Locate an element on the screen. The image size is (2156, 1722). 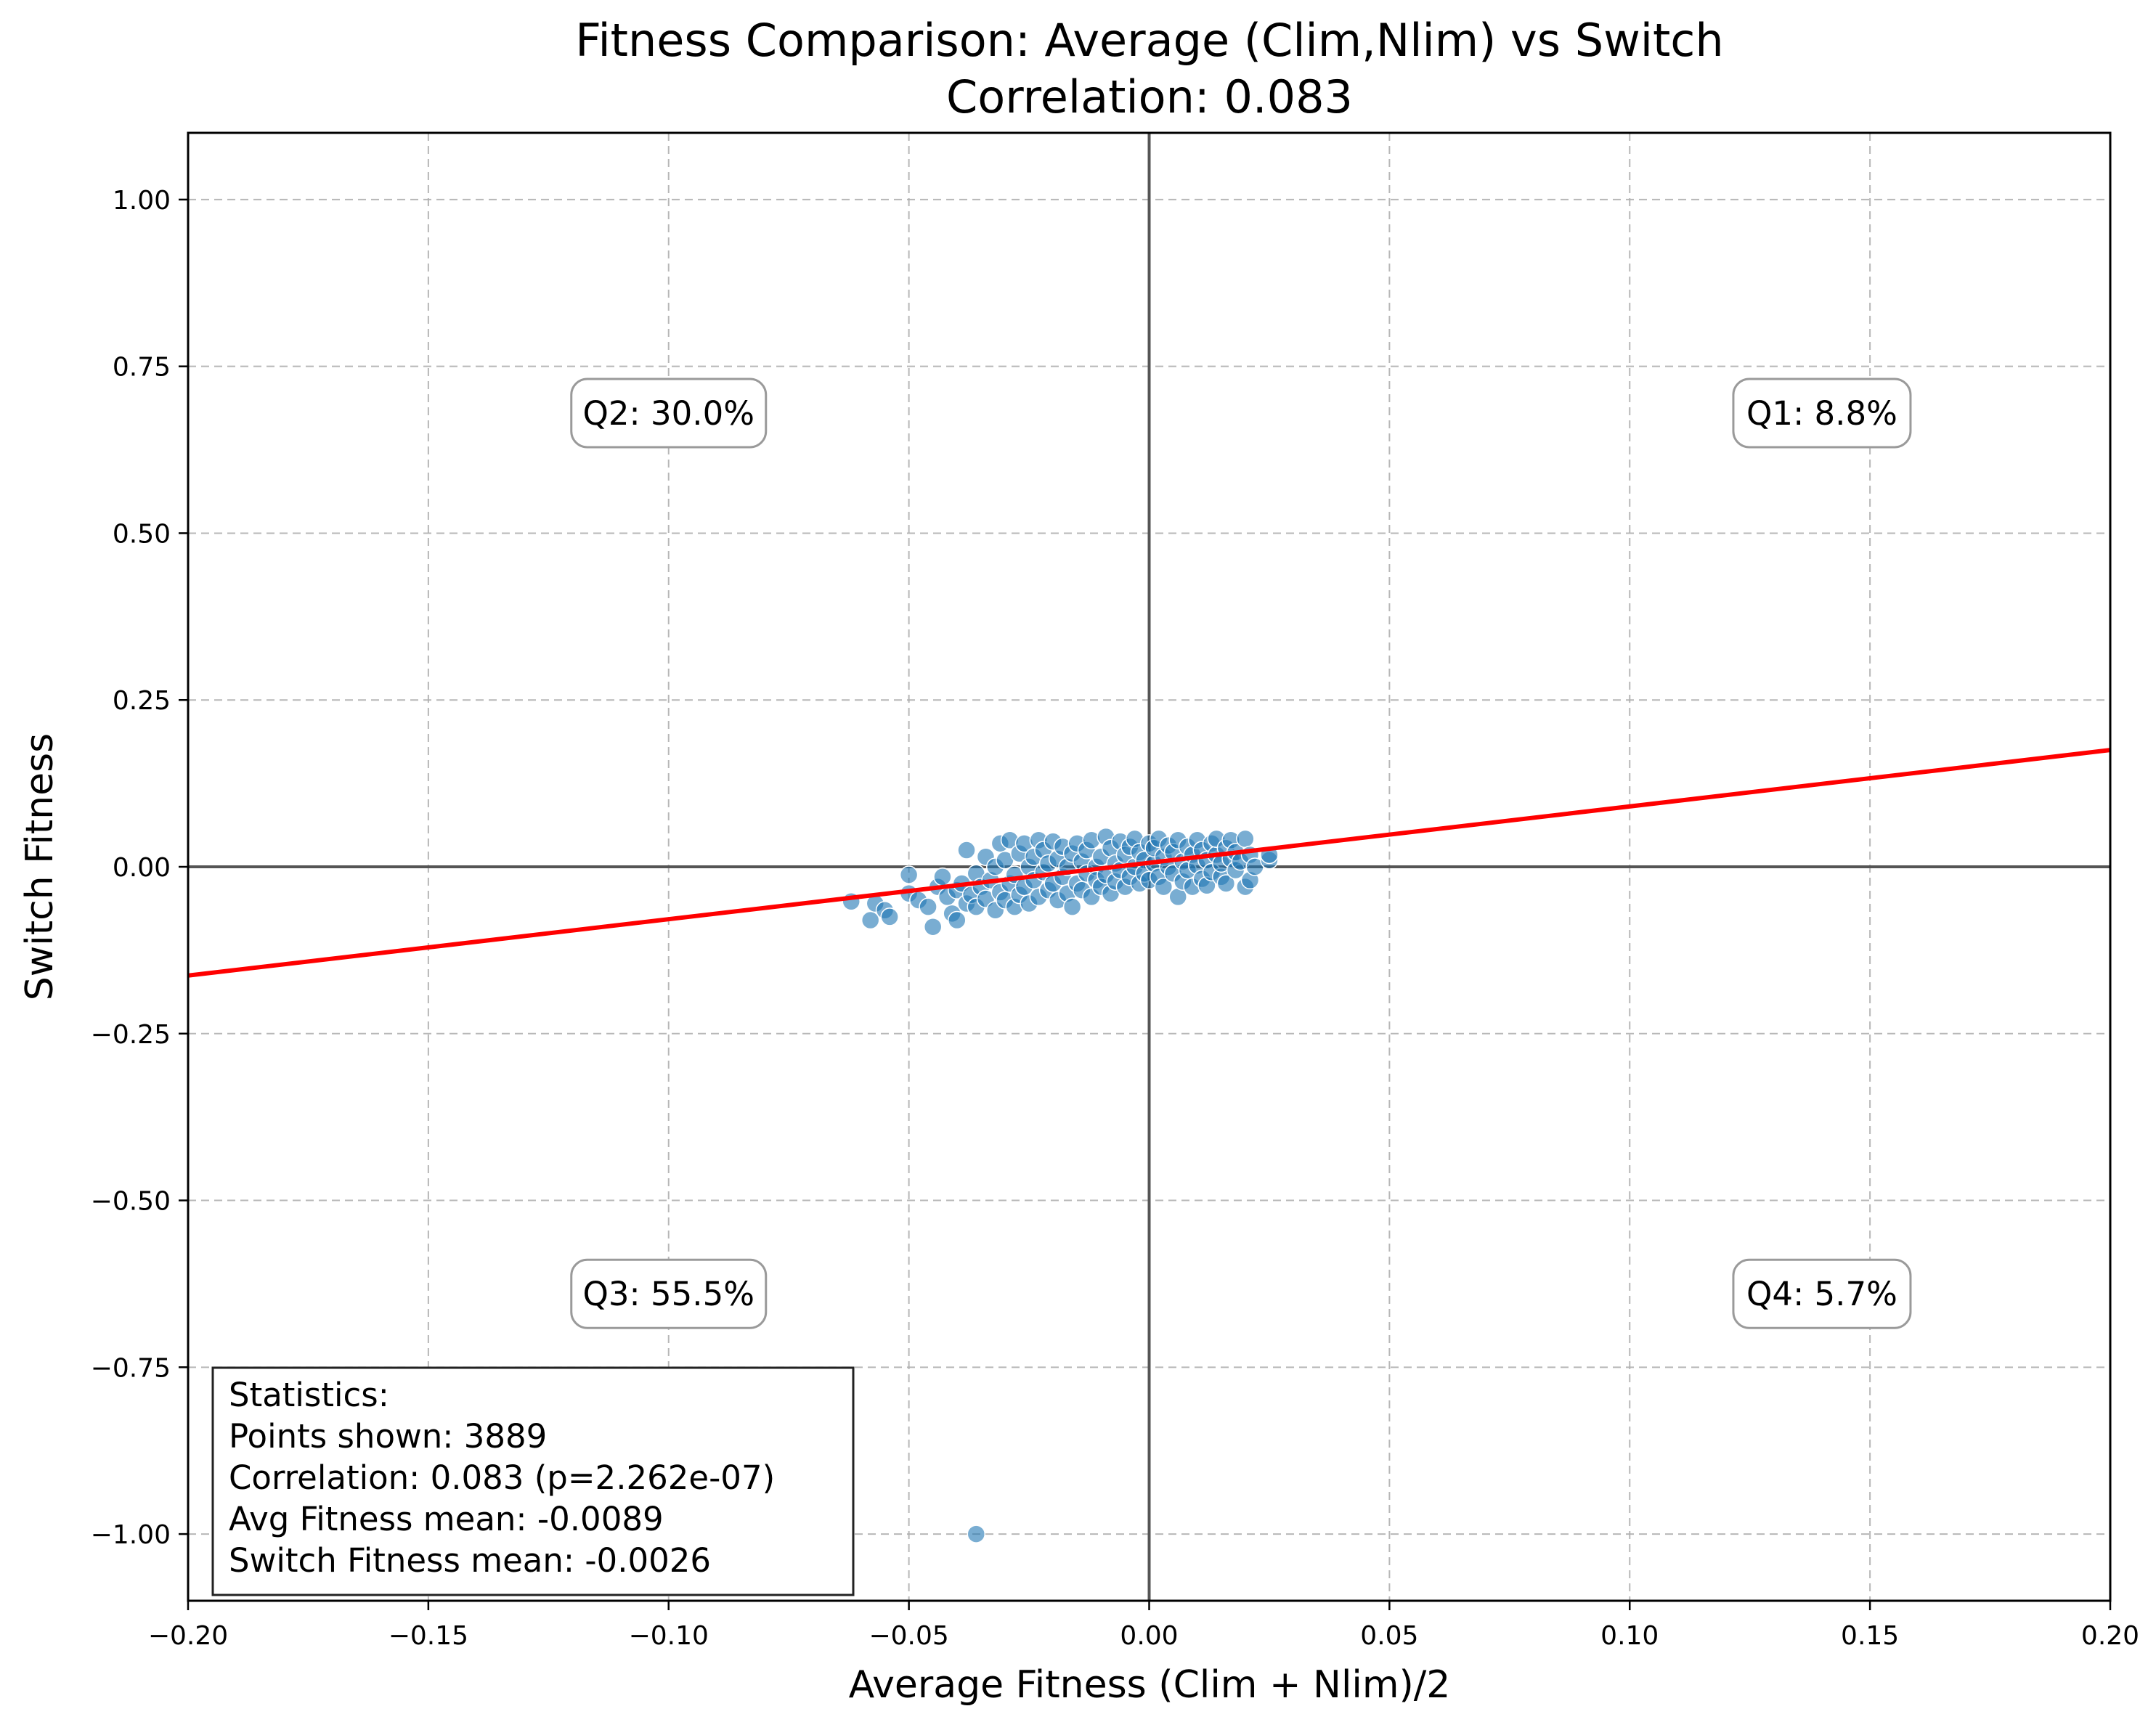
x-tick-label: −0.20 is located at coordinates (188, 1636).